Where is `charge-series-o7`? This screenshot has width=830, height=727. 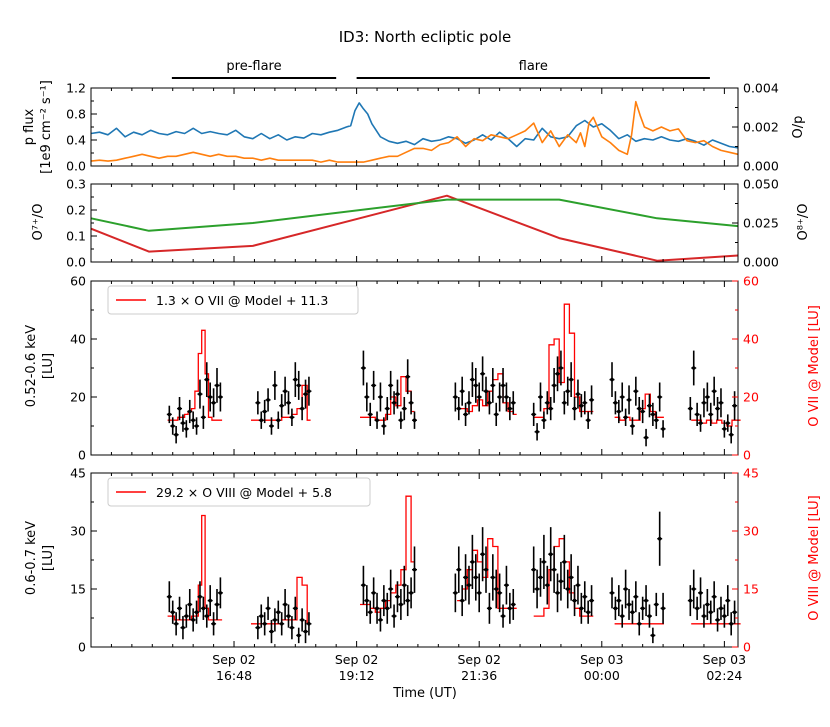
charge-series-o7 is located at coordinates (414, 228).